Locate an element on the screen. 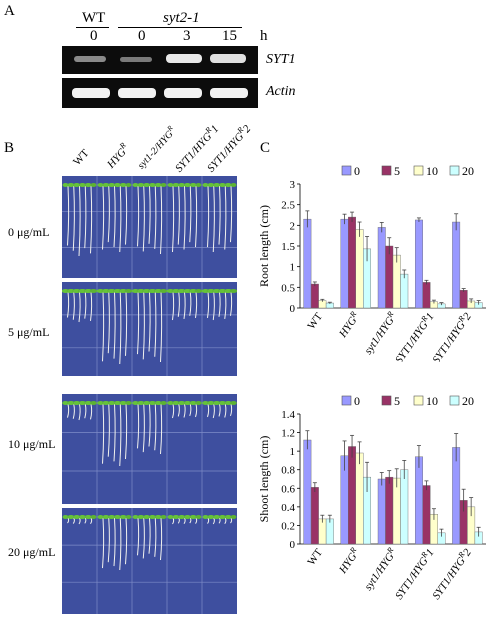  gel-actin-bands is located at coordinates (160, 93).